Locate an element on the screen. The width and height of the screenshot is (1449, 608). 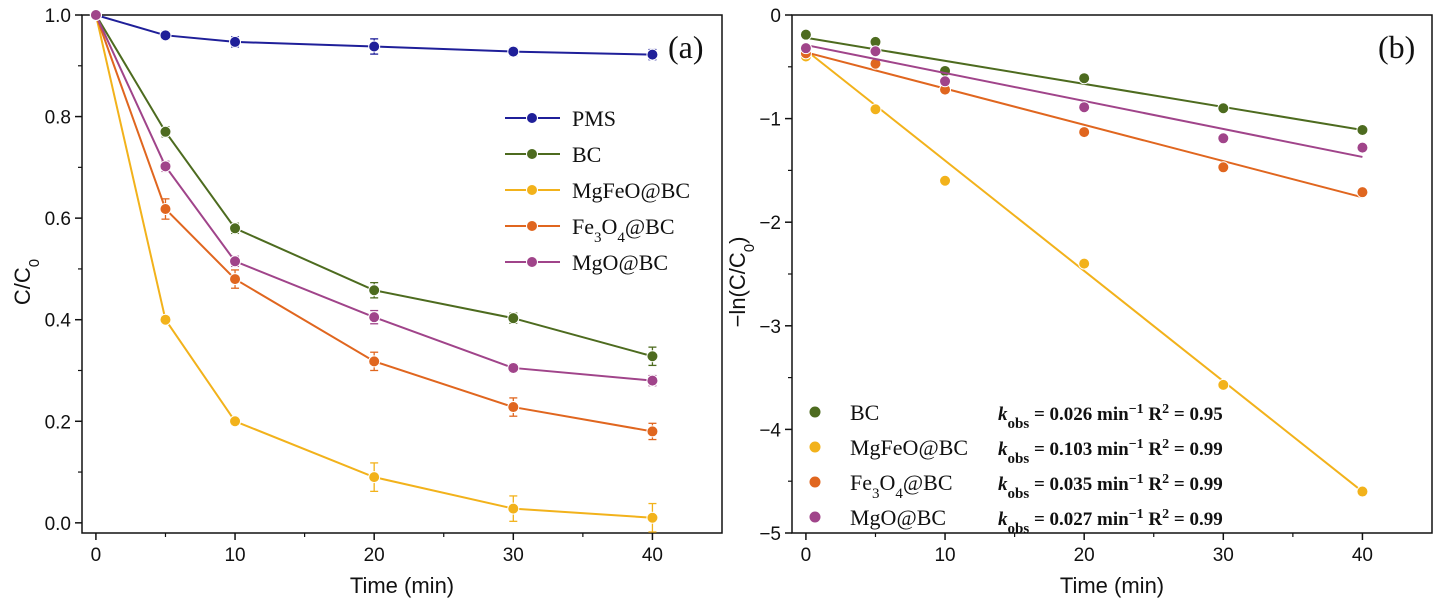
y-tick-label: 0 is located at coordinates (775, 16).